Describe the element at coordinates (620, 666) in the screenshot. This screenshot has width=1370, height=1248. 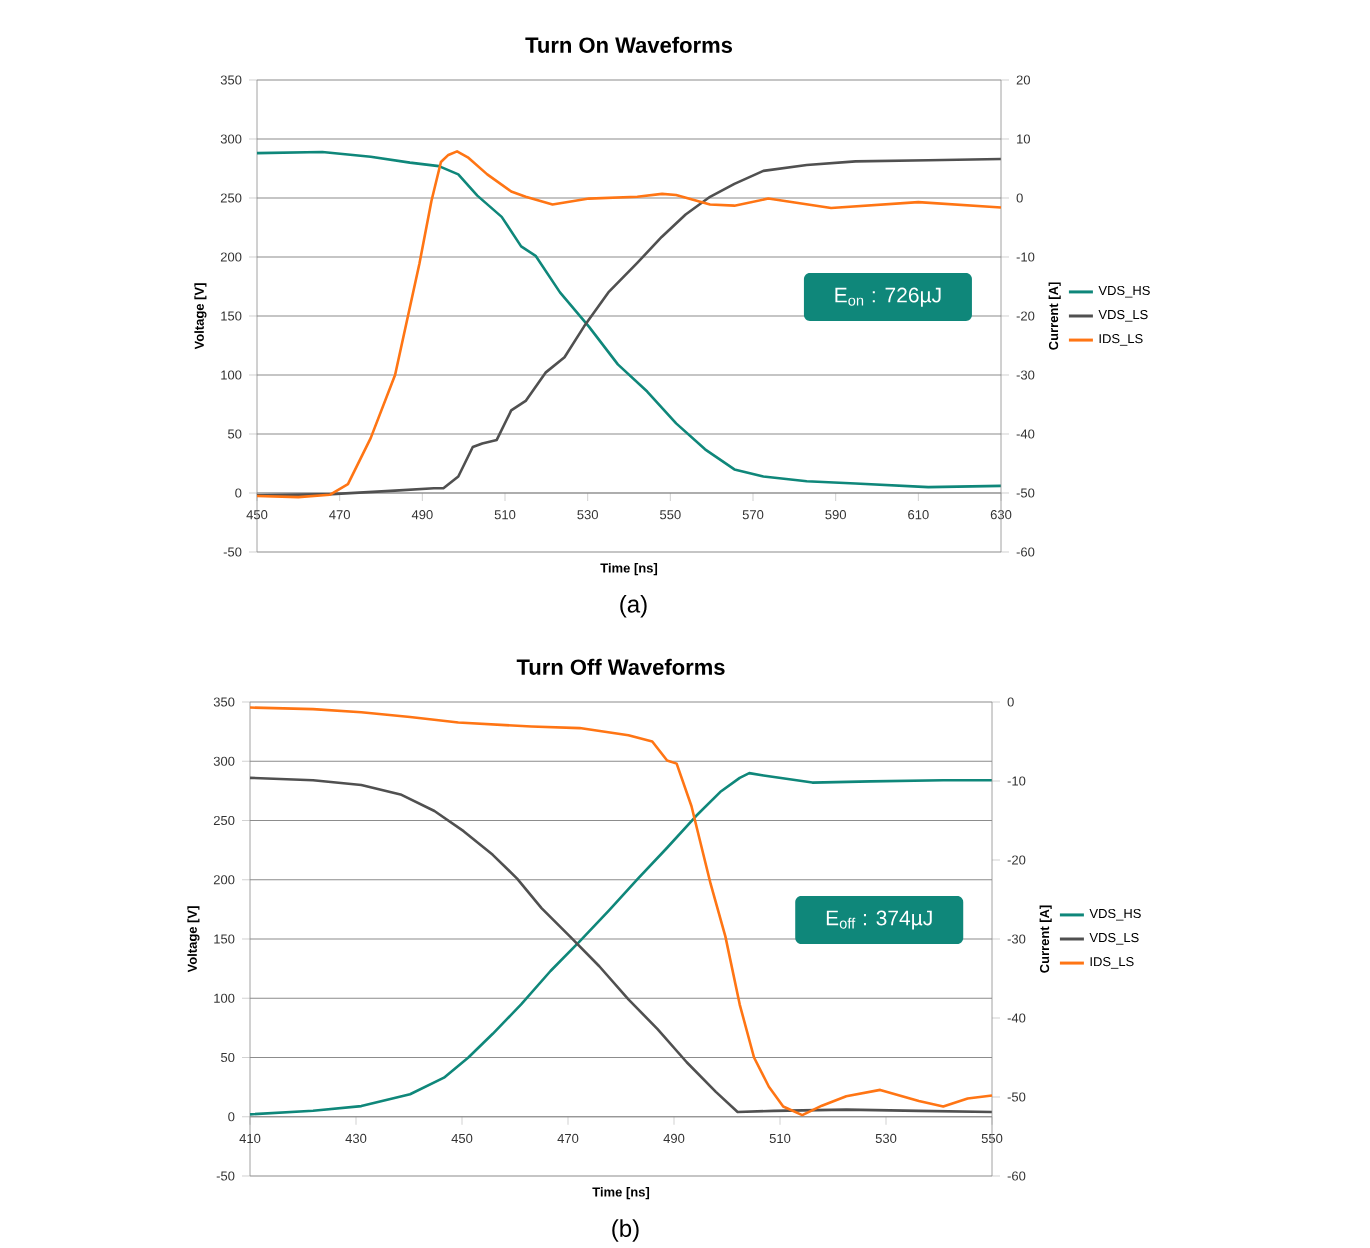
I see `chart-title: Turn Off Waveforms` at that location.